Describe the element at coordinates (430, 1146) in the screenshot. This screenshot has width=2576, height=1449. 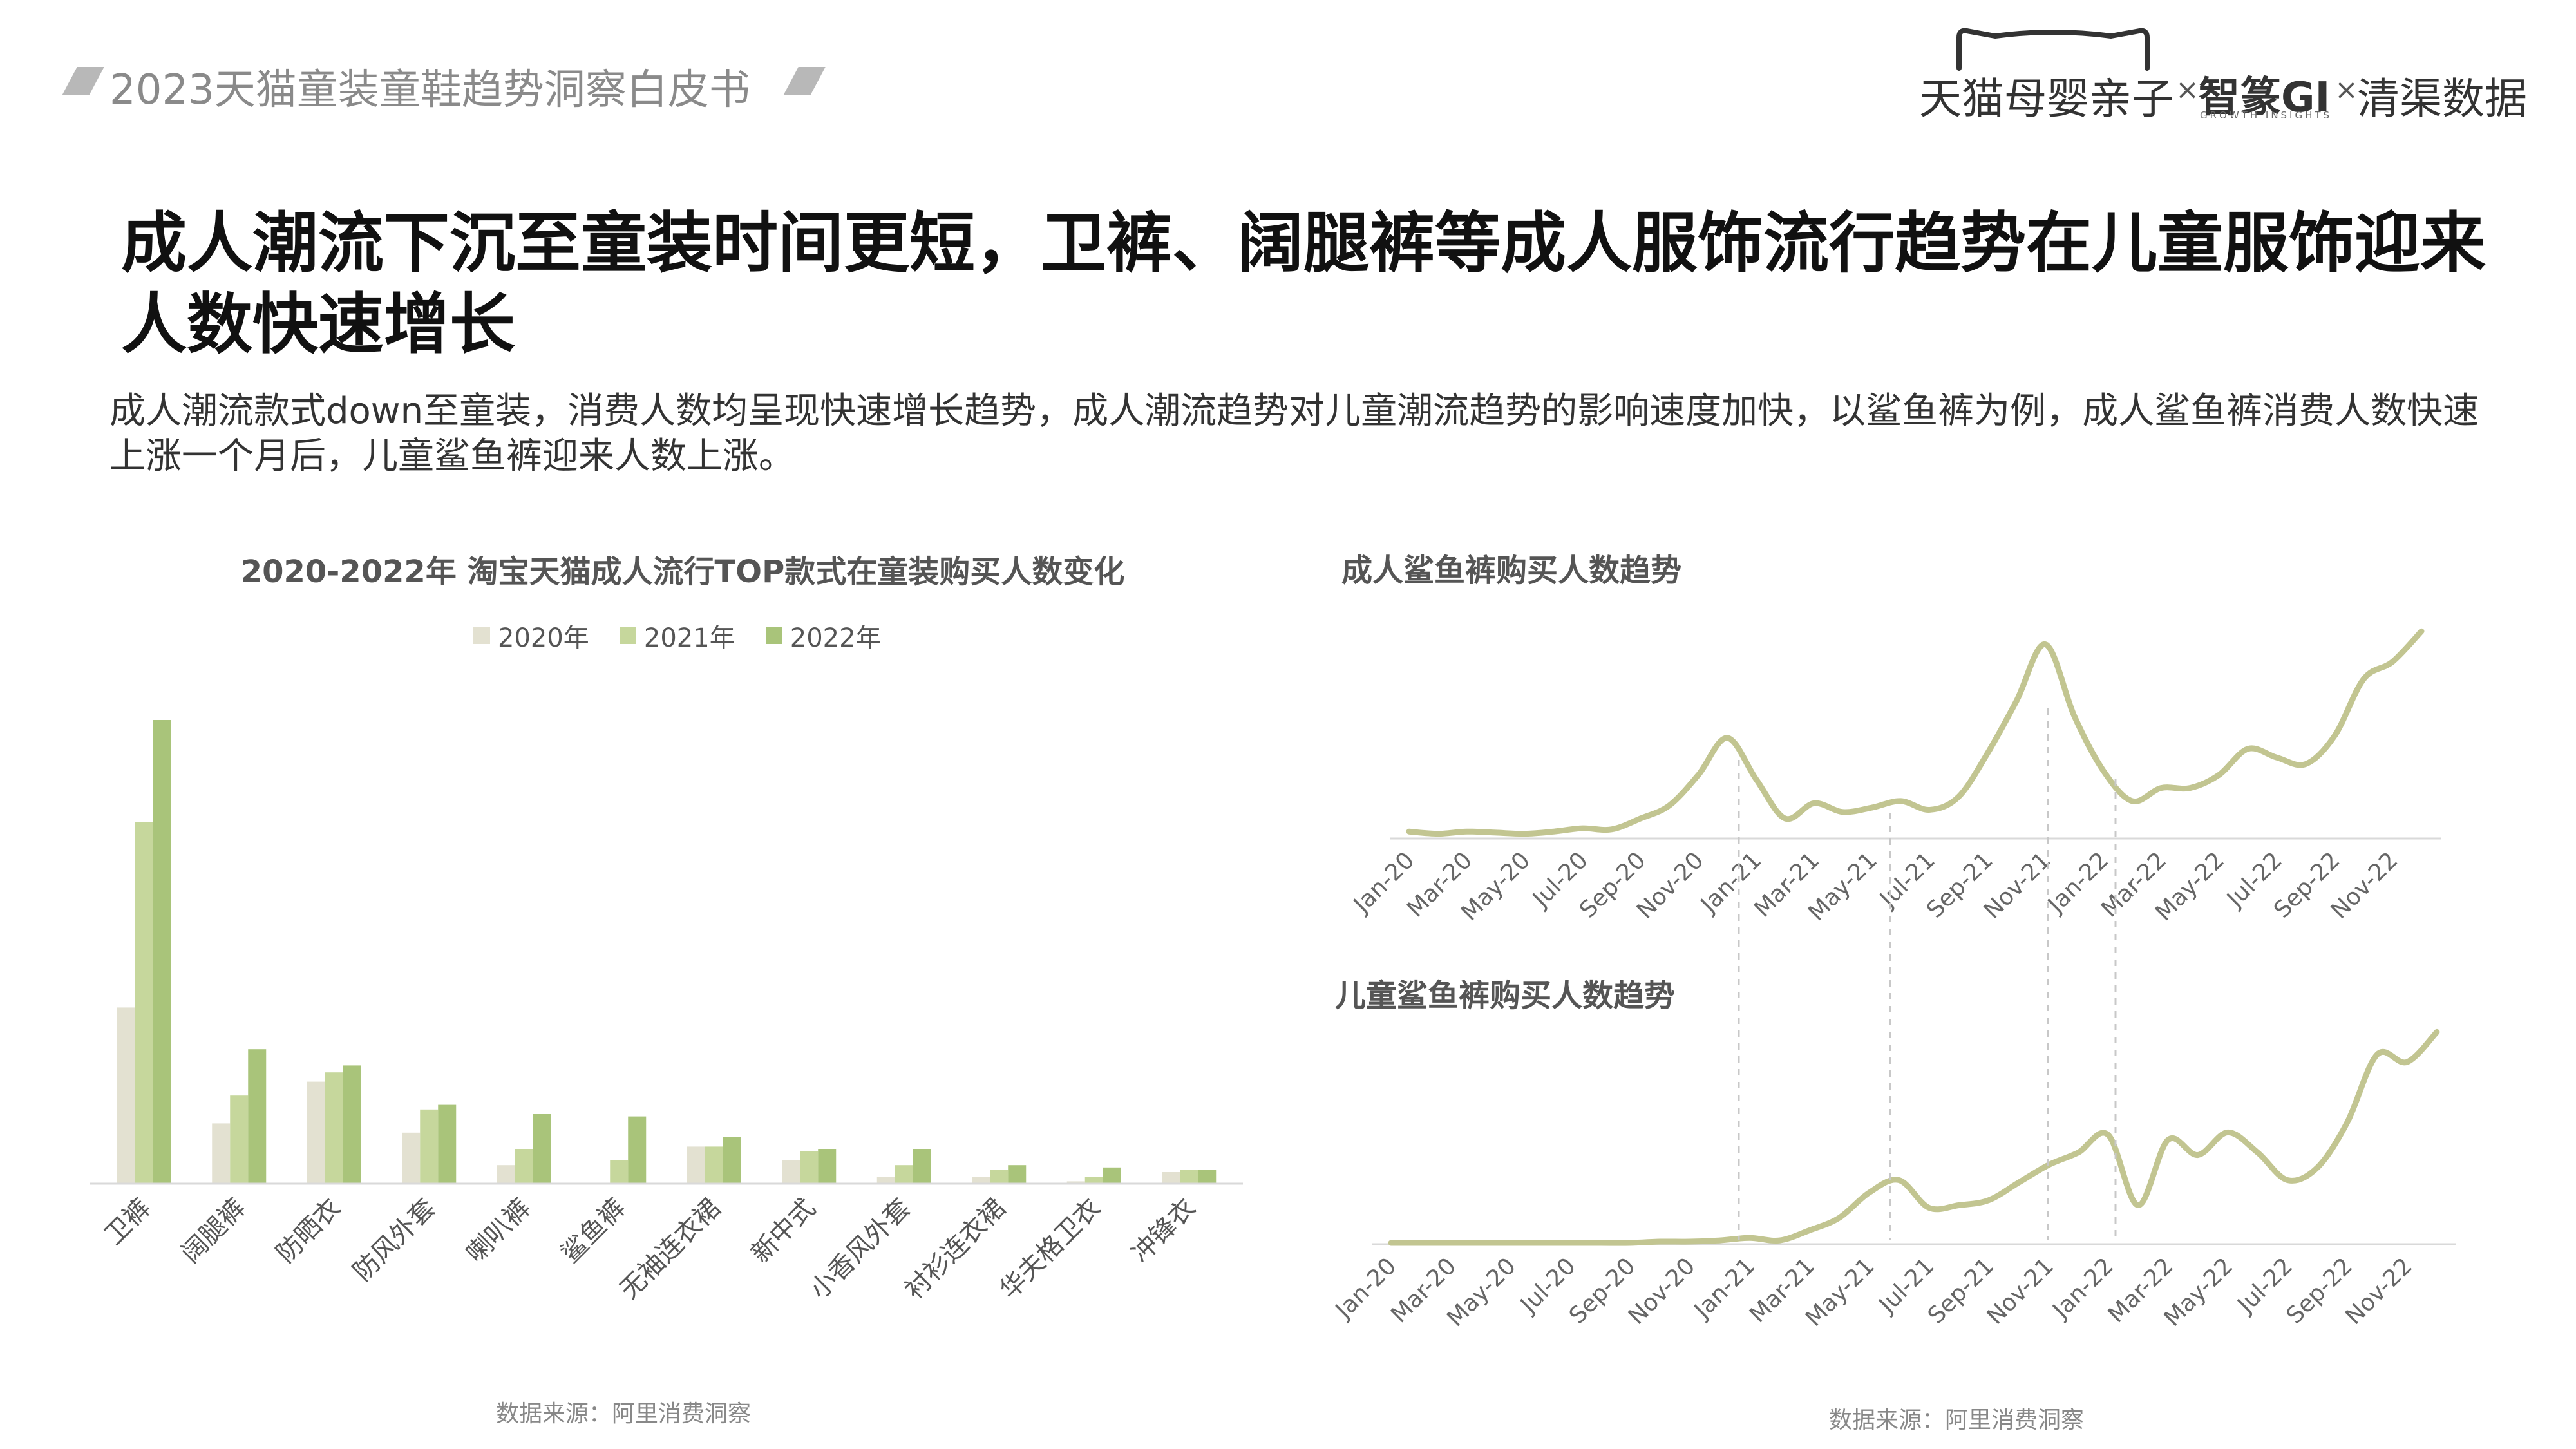
I see `bar-防风外套-2021年` at that location.